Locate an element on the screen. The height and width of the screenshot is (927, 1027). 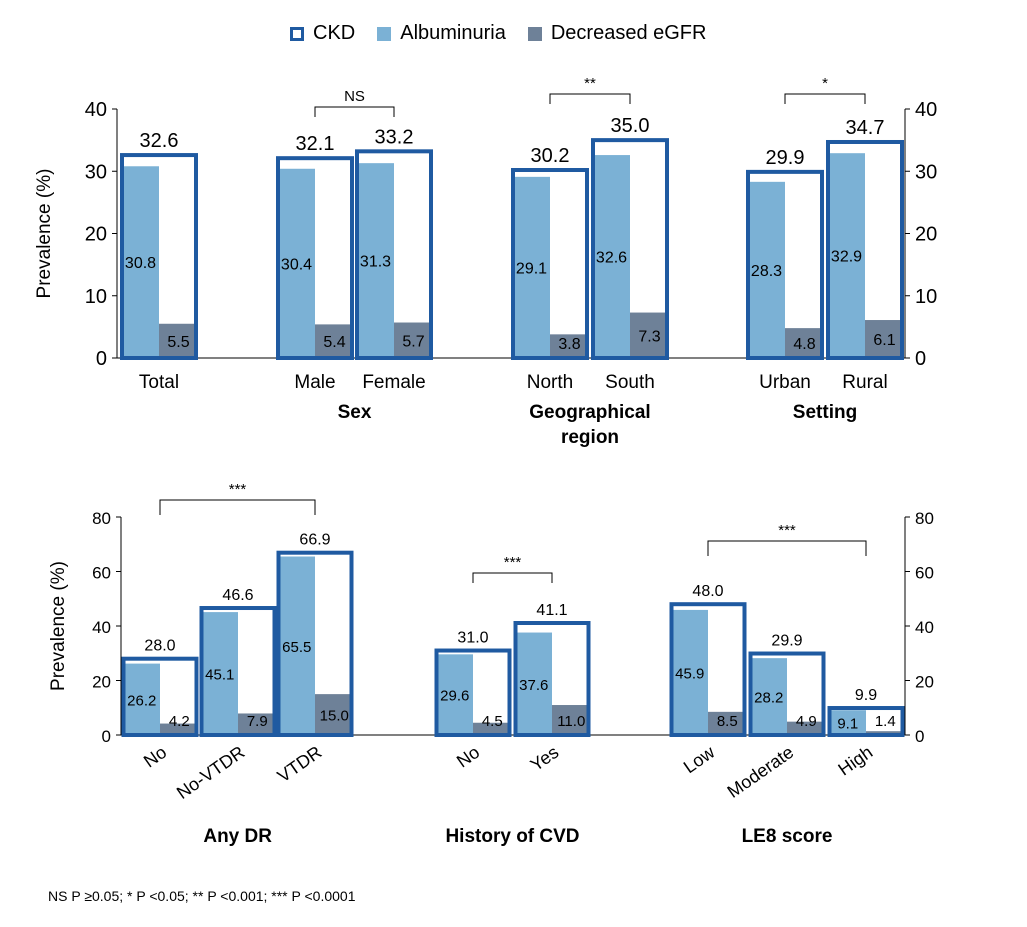
chart1-group-label: Any DR is located at coordinates (237, 836).